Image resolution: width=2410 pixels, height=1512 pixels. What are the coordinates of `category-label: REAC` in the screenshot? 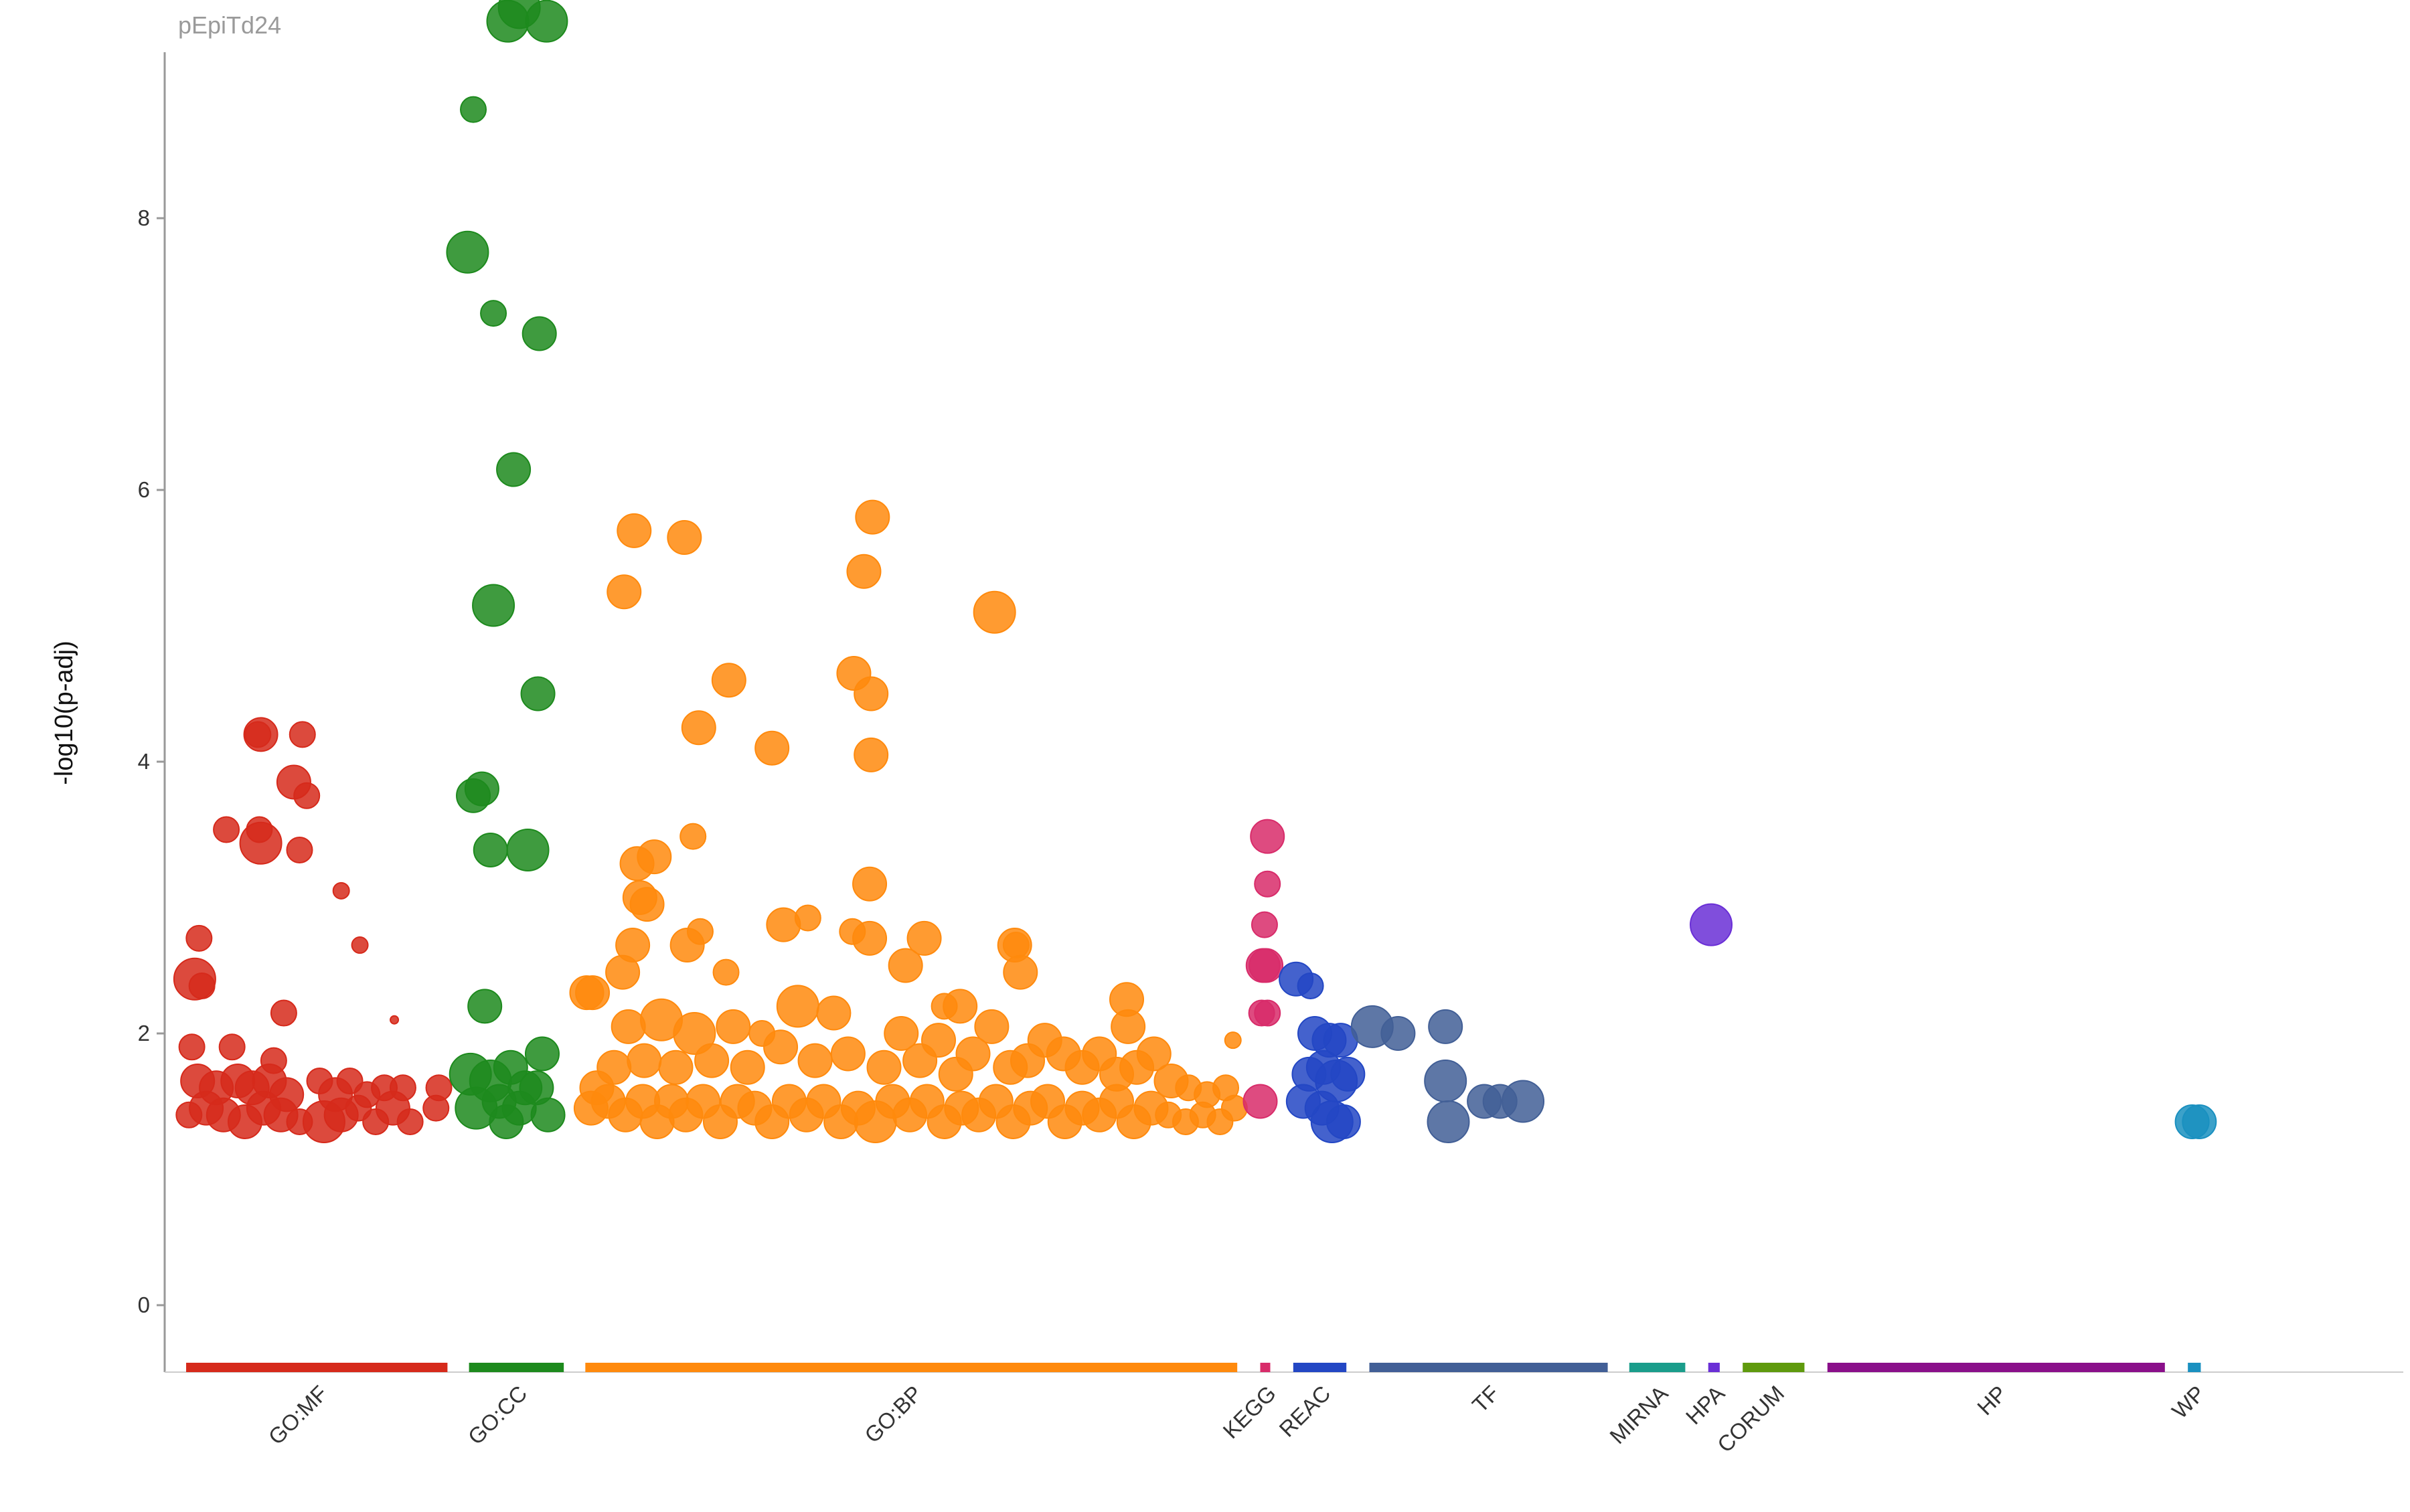 It's located at (1304, 1411).